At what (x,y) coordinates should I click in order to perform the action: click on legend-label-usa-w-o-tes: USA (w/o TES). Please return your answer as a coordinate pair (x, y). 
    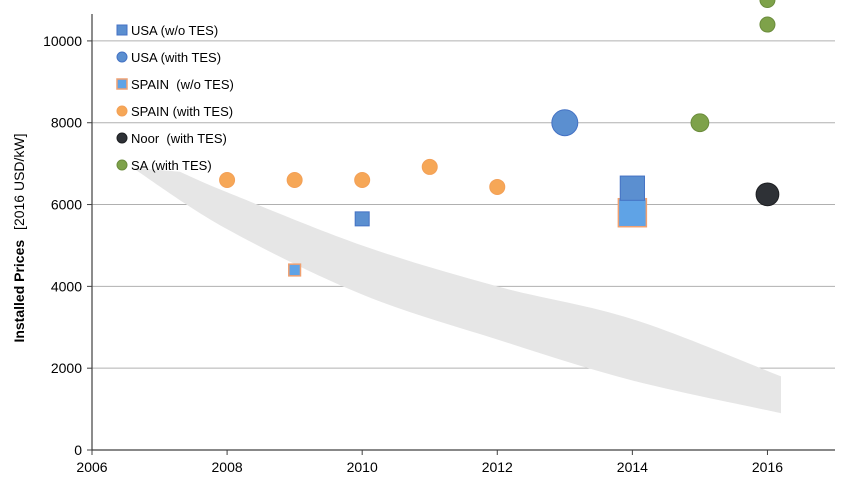
    Looking at the image, I should click on (174, 30).